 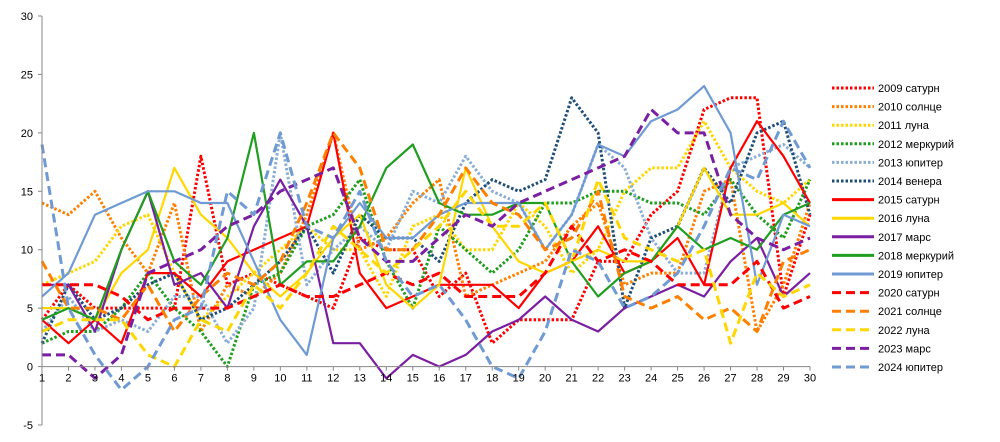 I want to click on legend-label-8: 2016 луна, so click(x=904, y=219).